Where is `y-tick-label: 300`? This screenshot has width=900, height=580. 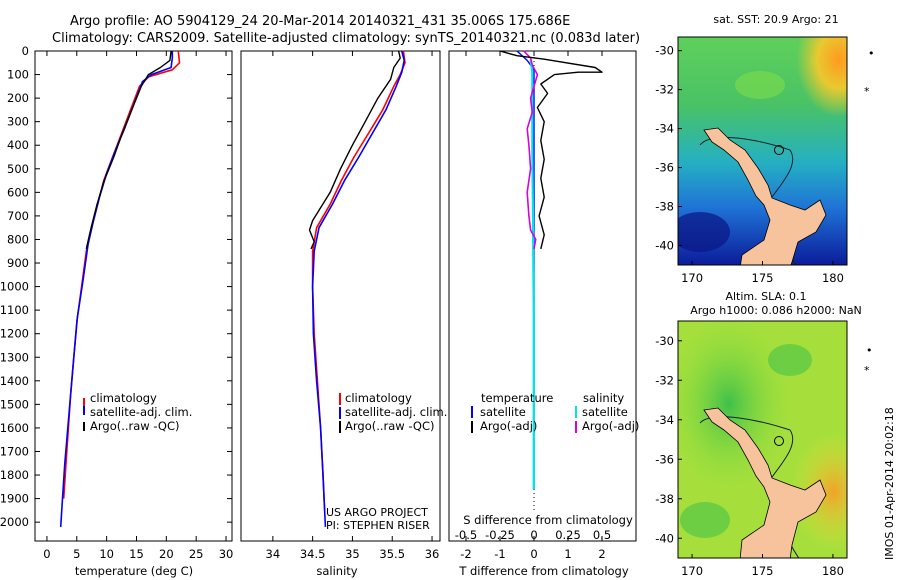
y-tick-label: 300 is located at coordinates (18, 122).